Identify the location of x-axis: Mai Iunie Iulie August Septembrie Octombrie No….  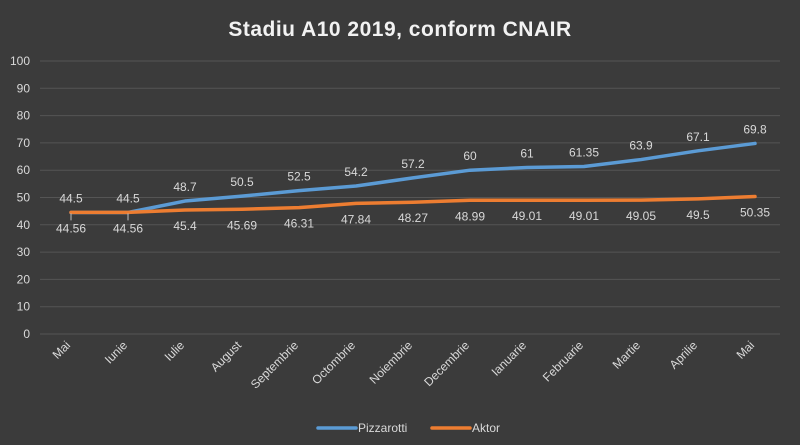
(404, 365).